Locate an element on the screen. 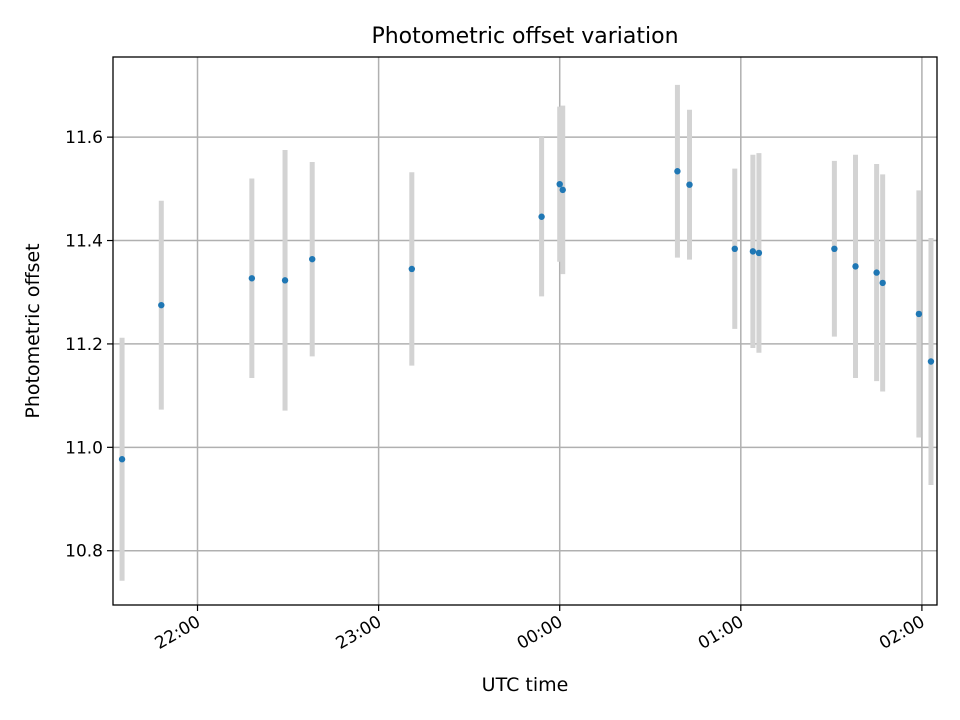 The image size is (960, 720). y-axis-ticks: 10.8 11.0 11.2 11.4 11.6 is located at coordinates (89, 345).